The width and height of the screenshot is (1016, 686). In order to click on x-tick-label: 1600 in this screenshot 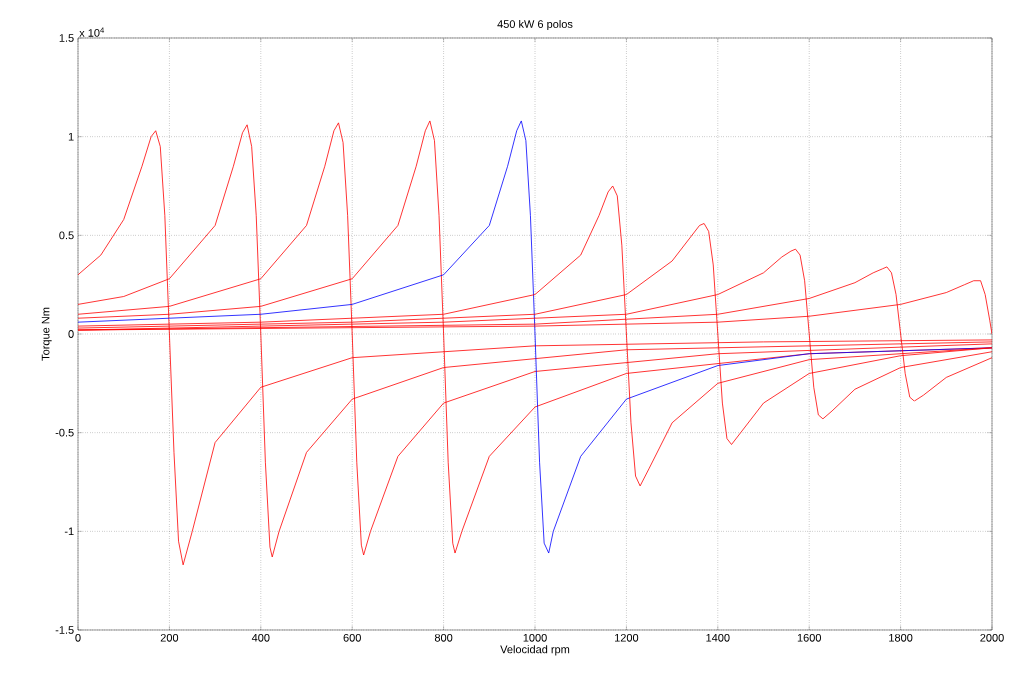, I will do `click(809, 637)`.